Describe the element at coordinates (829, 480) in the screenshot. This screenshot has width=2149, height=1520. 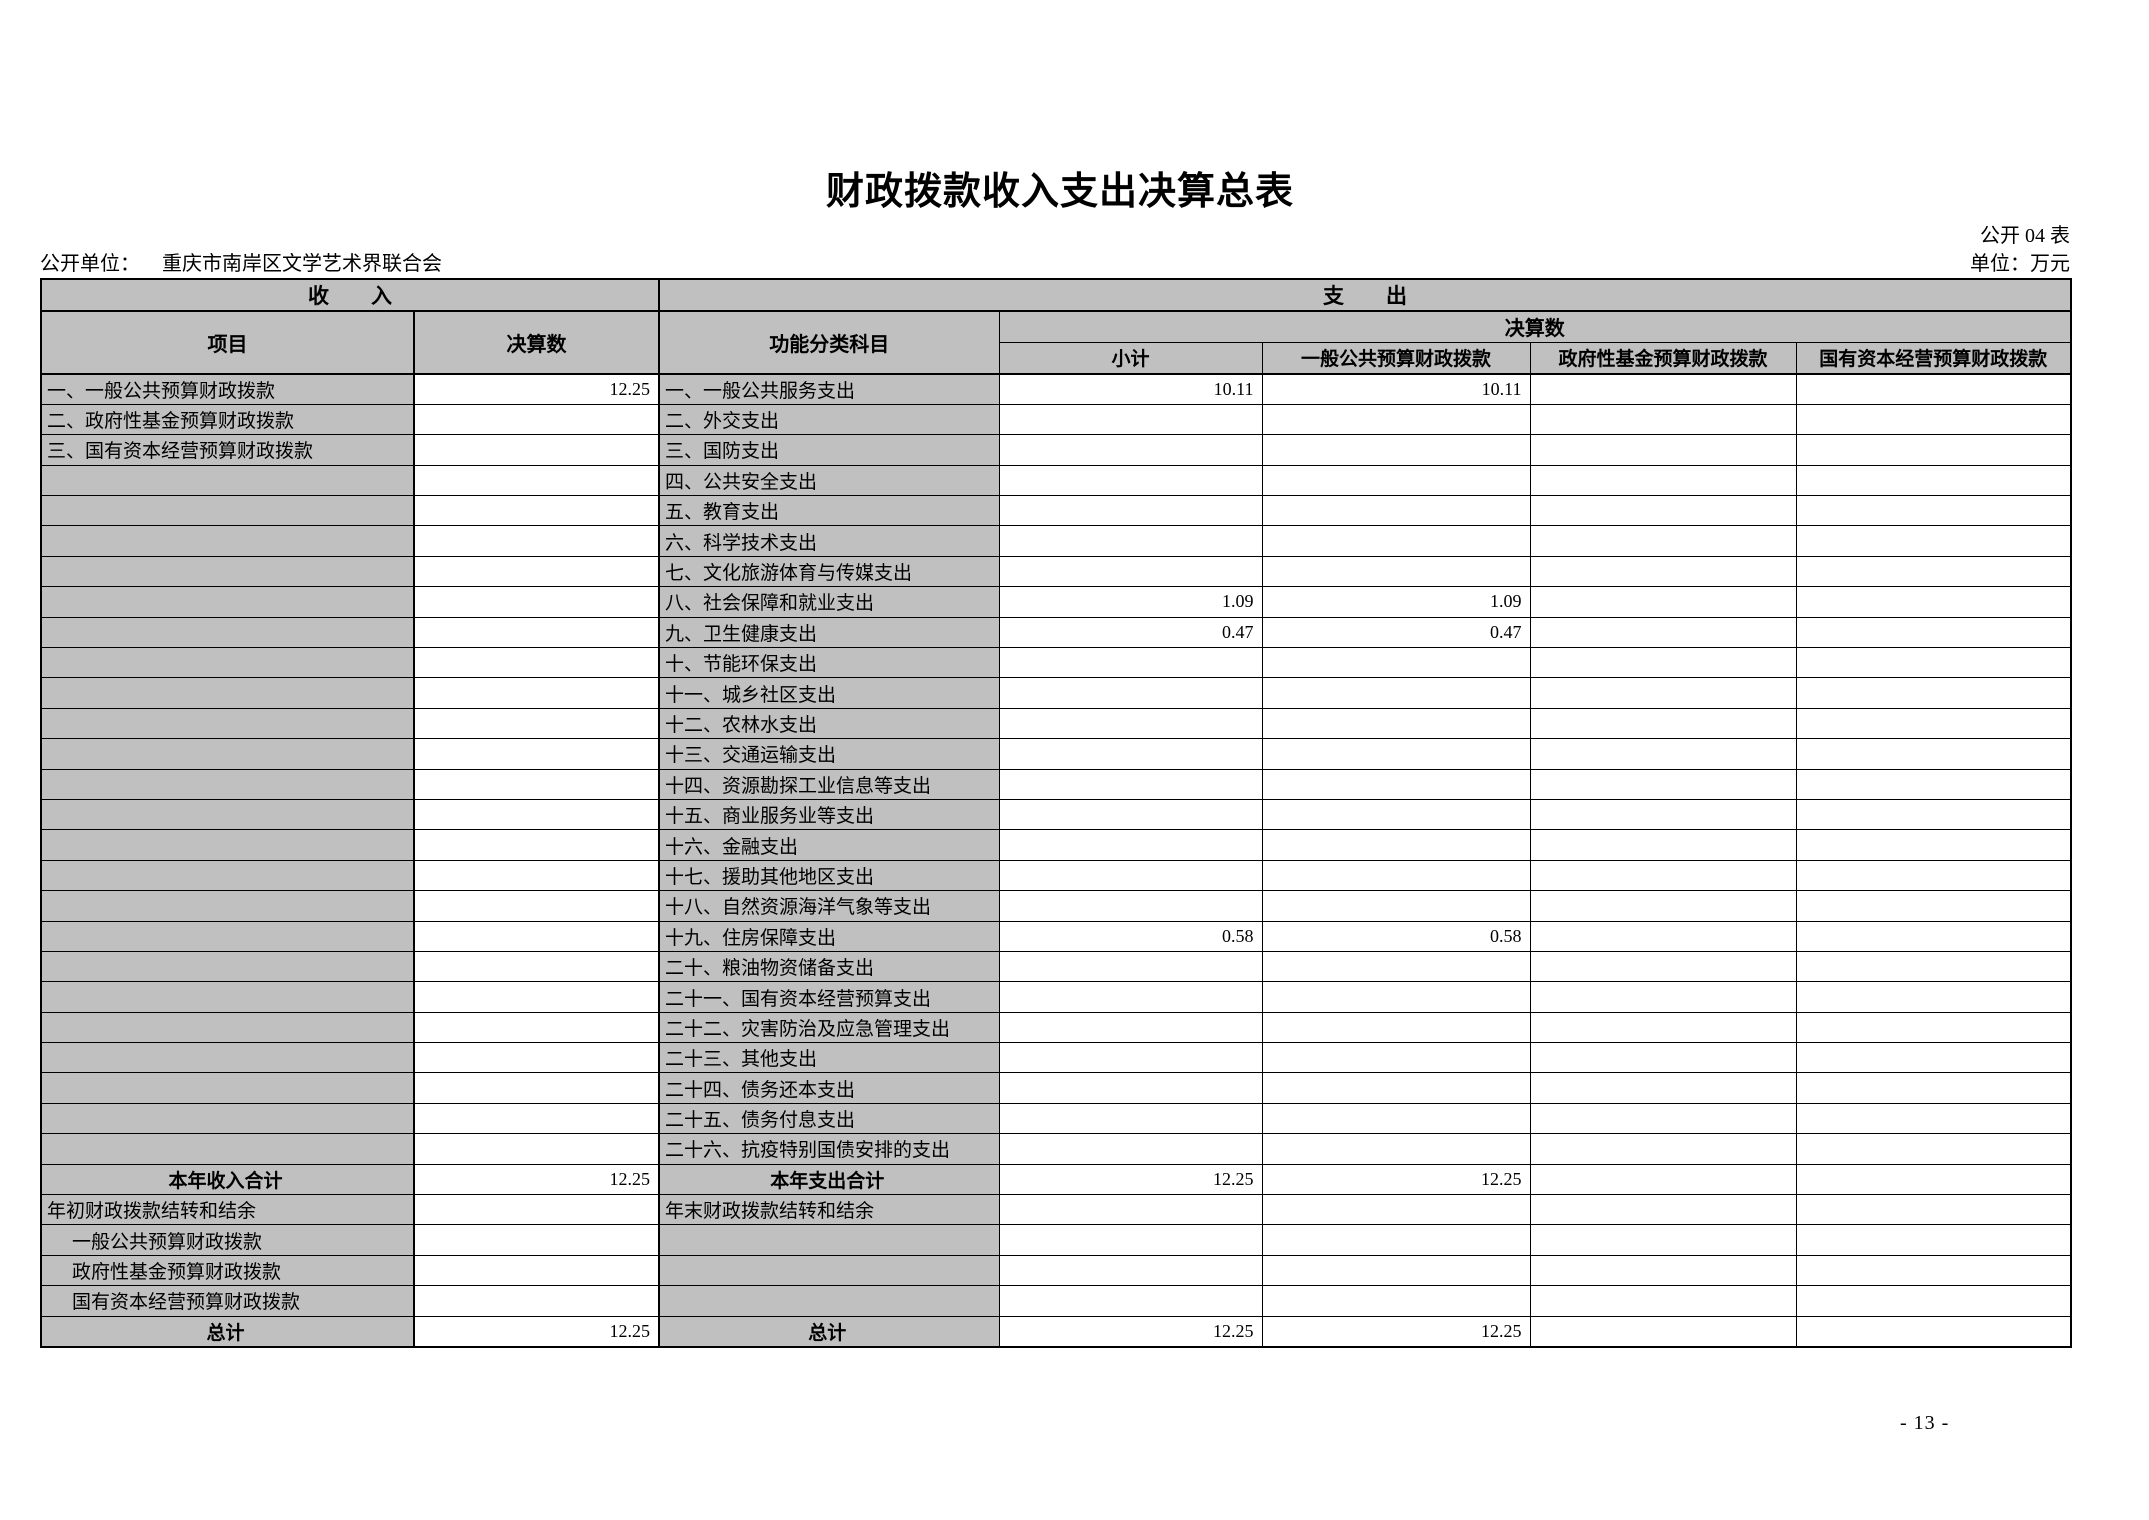
I see `expense-item-cell: 四、公共安全支出` at that location.